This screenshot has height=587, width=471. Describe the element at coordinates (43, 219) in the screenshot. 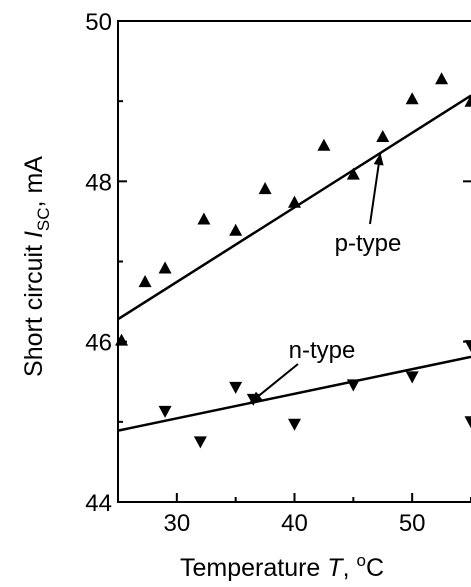

I see `y-axis-label-subscript: SC` at that location.